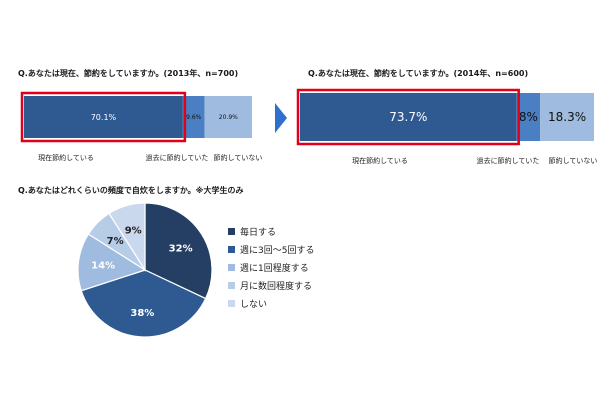  I want to click on pie-value-label-0: 32%, so click(181, 248).